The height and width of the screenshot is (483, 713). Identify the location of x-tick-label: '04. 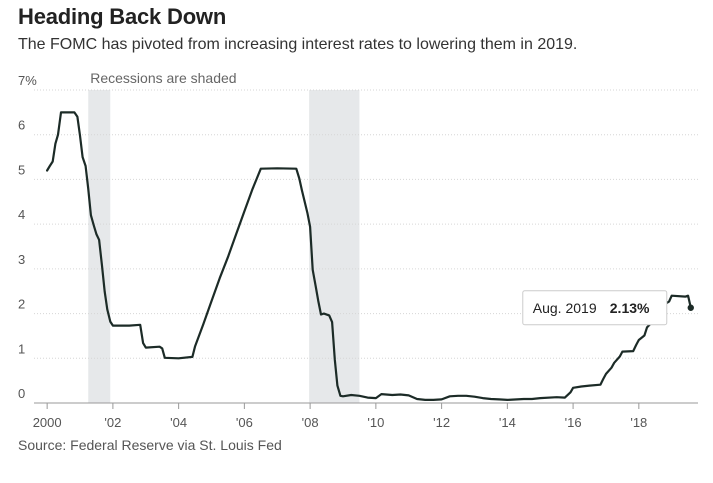
(178, 422).